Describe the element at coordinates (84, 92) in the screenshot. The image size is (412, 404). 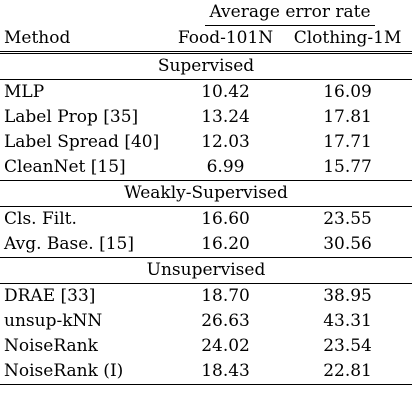
I see `method-cell: MLP` at that location.